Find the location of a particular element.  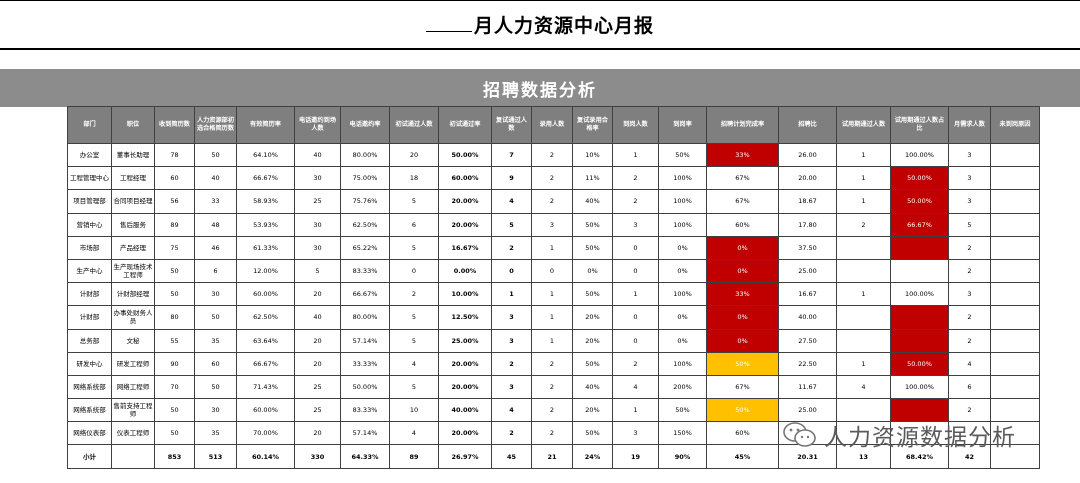

total-cell: 24% is located at coordinates (592, 457).